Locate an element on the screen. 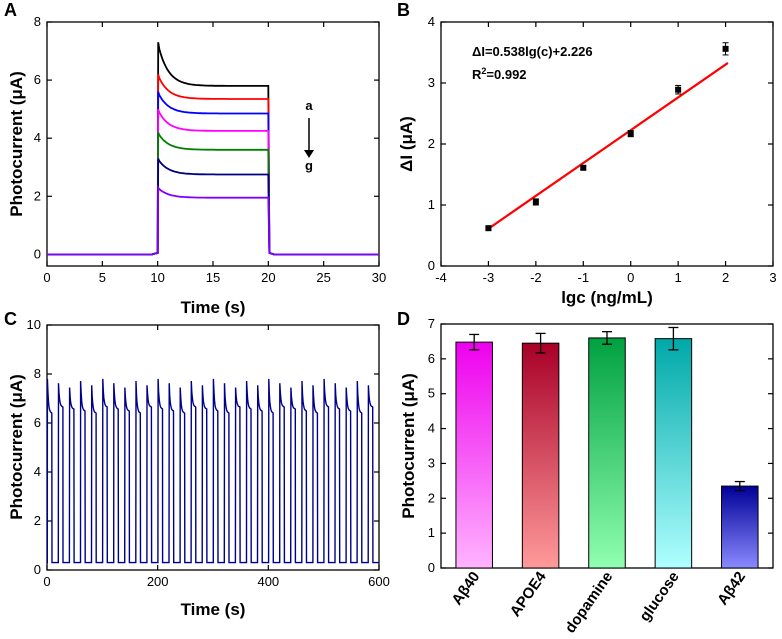 This screenshot has height=639, width=782. x-tick-label: 1 is located at coordinates (678, 277).